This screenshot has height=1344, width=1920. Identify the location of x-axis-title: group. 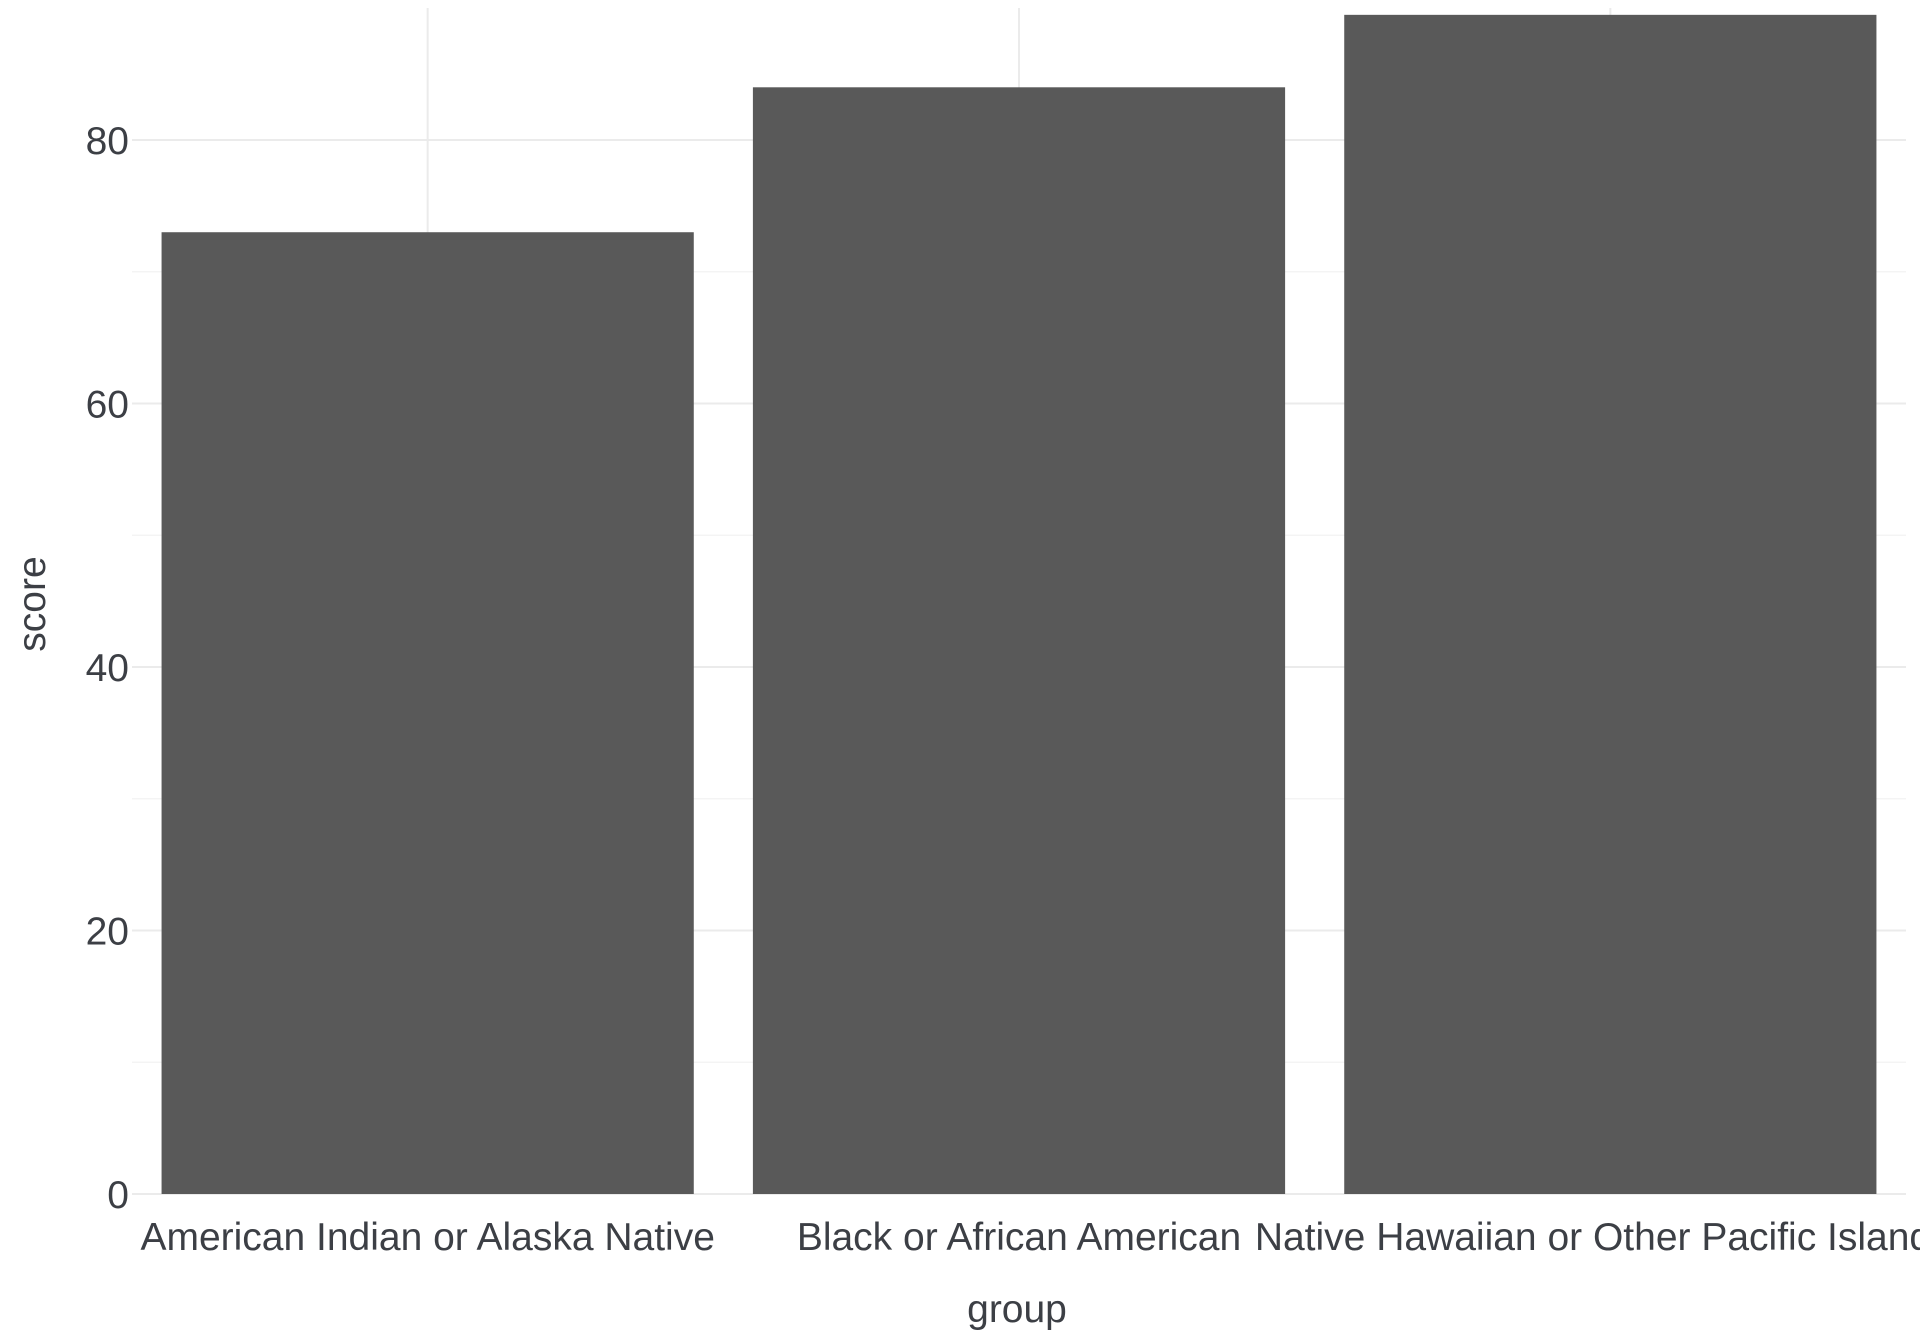
(1017, 1309).